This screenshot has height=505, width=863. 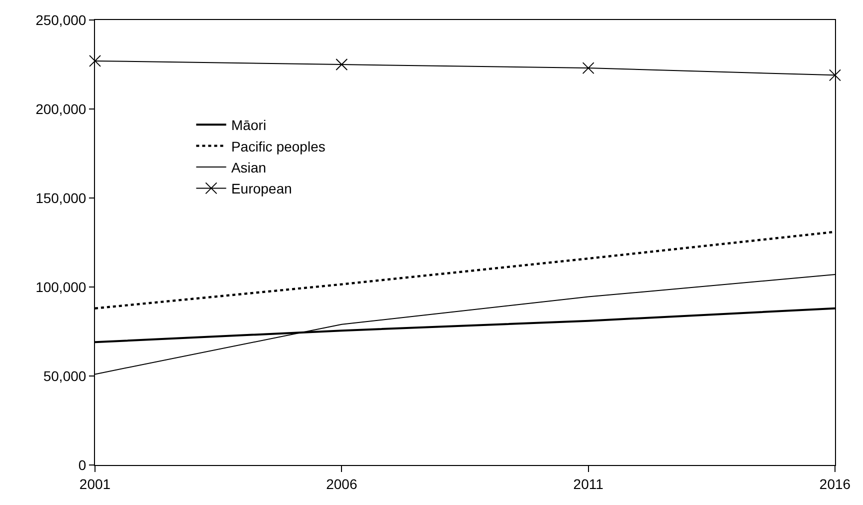 What do you see at coordinates (342, 484) in the screenshot?
I see `x-tick-label: 2006` at bounding box center [342, 484].